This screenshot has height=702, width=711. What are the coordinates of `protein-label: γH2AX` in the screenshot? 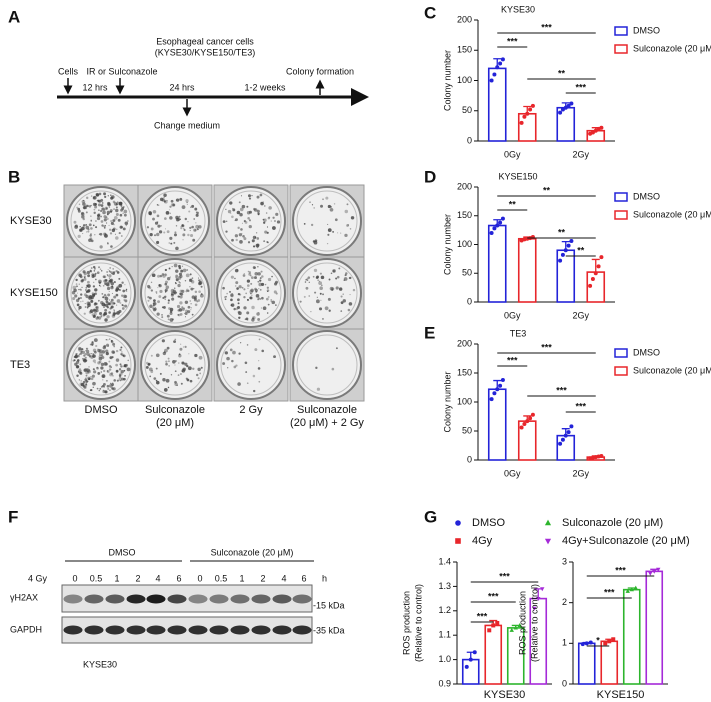 It's located at (24, 597).